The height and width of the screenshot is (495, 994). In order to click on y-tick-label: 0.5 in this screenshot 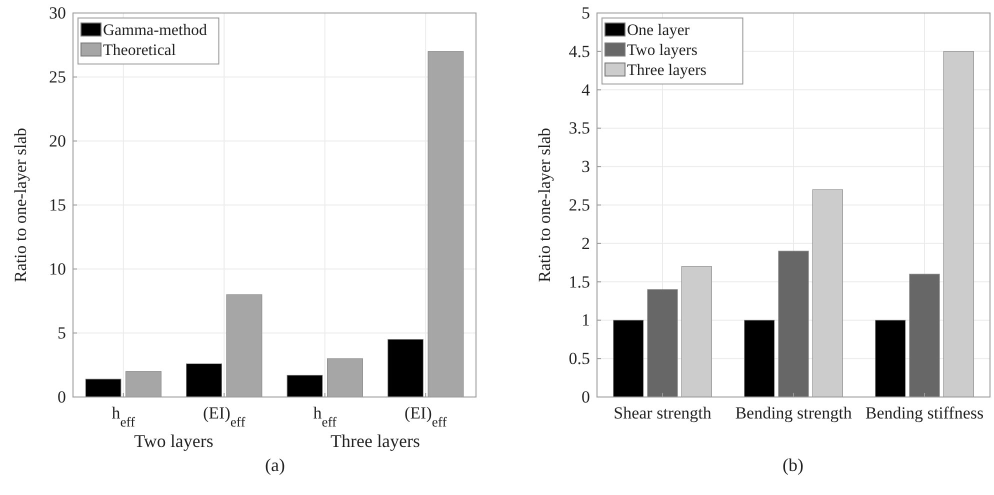, I will do `click(579, 358)`.